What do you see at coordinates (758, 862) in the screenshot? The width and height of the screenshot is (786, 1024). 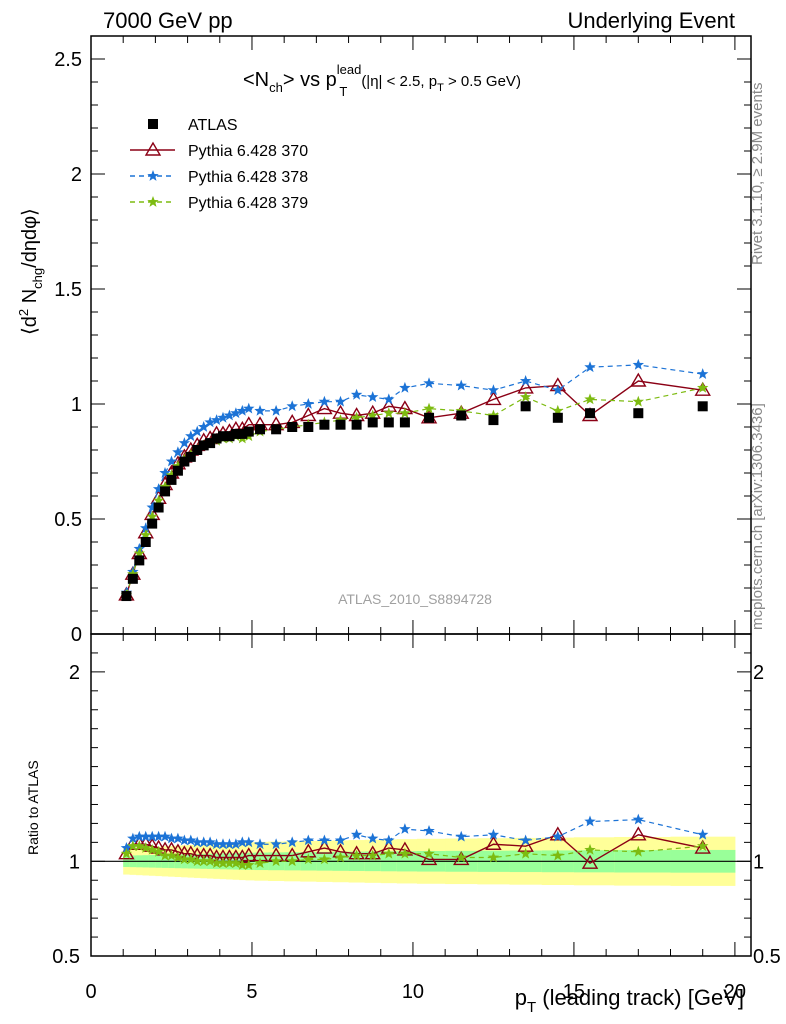 I see `ratio-tick-label-right: 1` at bounding box center [758, 862].